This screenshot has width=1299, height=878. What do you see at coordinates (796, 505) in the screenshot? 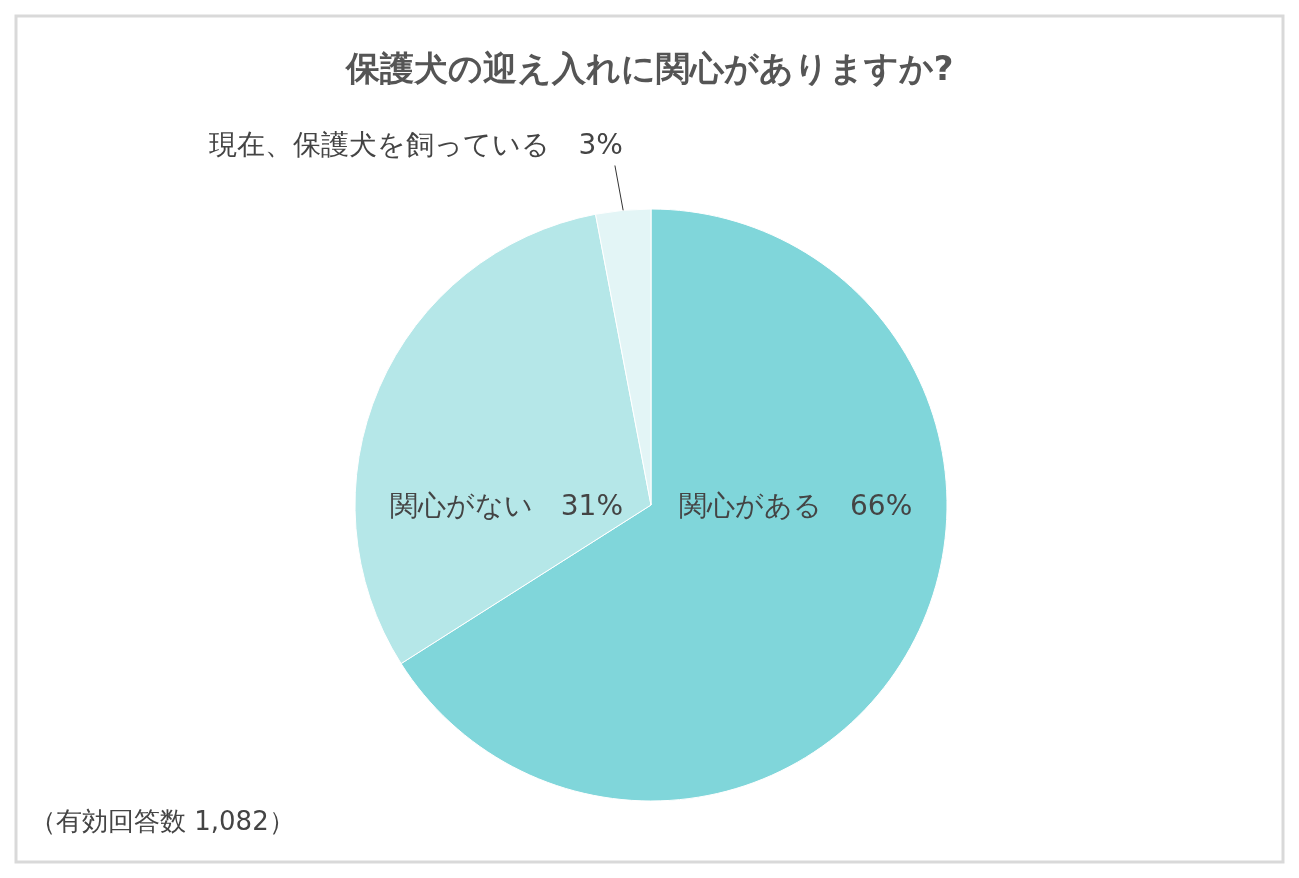
I see `slice-label: 関心がある 66%` at bounding box center [796, 505].